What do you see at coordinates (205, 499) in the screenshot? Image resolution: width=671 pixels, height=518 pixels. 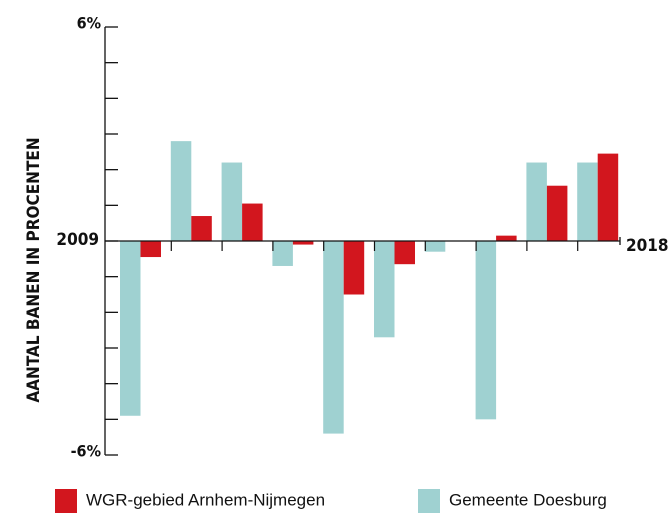 I see `legend-label: WGR-gebied Arnhem-Nijmegen` at bounding box center [205, 499].